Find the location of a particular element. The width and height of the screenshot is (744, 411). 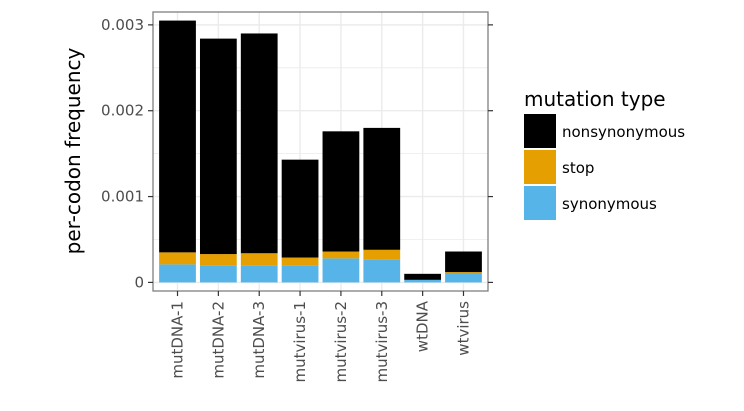

y-tick-label: 0.002 is located at coordinates (122, 111).